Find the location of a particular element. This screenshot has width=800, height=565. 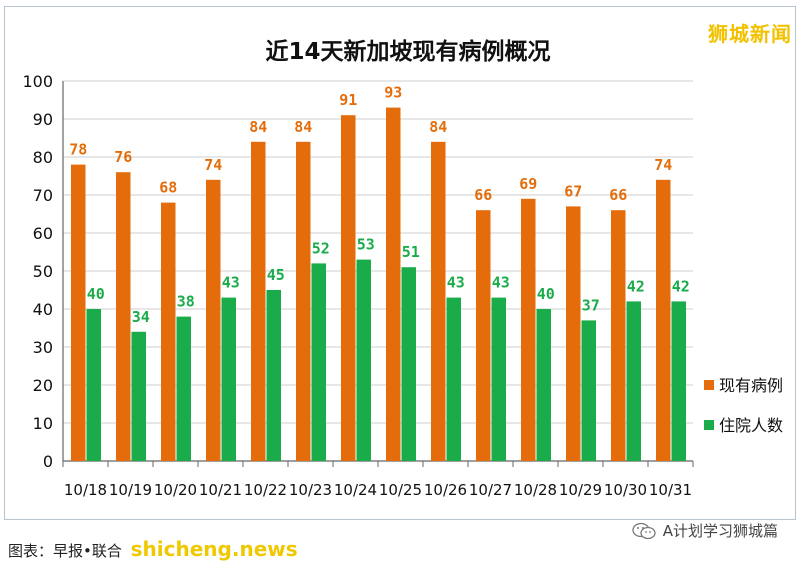

data-label: 69 is located at coordinates (528, 184).